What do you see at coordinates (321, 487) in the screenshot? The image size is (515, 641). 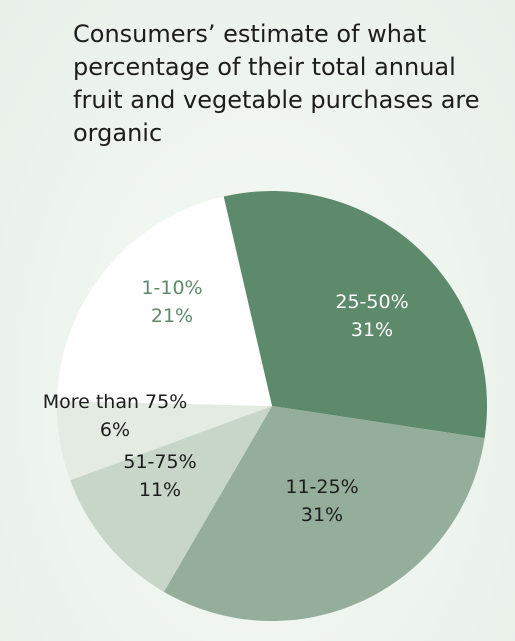 I see `slice-category-label: 11-25%` at bounding box center [321, 487].